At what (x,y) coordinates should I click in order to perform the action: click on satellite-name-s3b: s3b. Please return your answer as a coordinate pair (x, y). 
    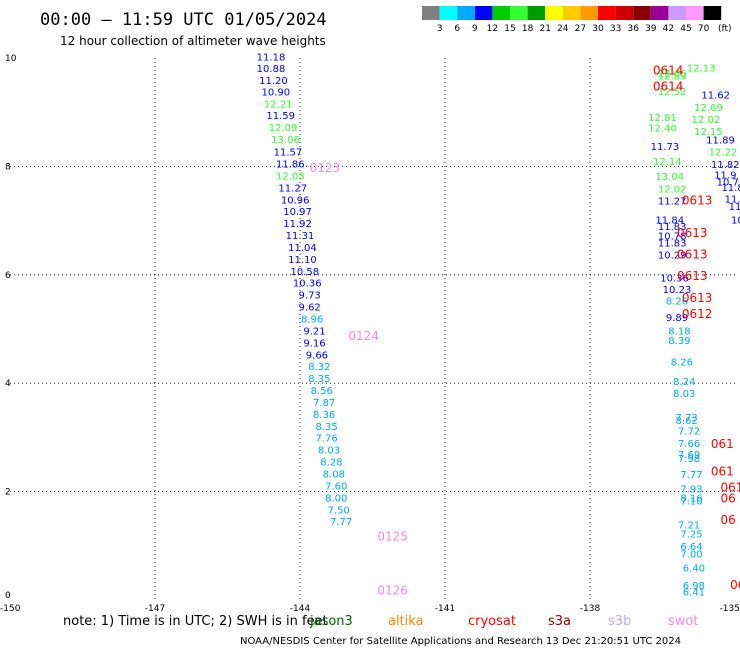
    Looking at the image, I should click on (619, 621).